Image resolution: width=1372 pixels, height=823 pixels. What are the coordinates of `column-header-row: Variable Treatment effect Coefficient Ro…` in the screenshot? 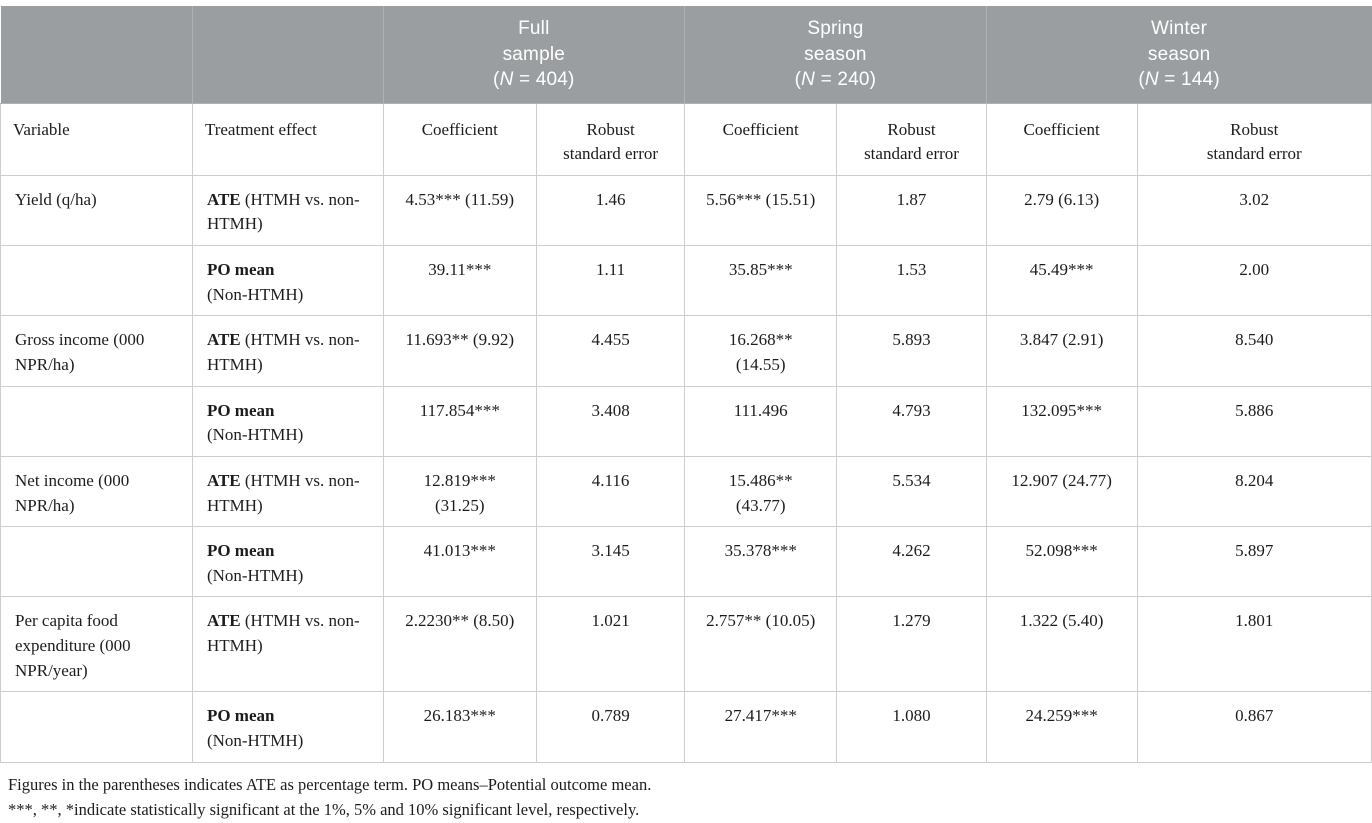 It's located at (686, 139).